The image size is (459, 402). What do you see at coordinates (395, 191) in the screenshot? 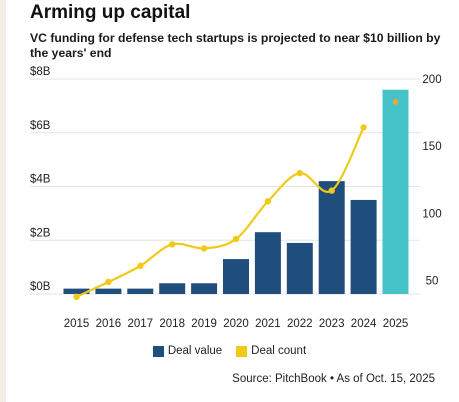
I see `bar-projected` at bounding box center [395, 191].